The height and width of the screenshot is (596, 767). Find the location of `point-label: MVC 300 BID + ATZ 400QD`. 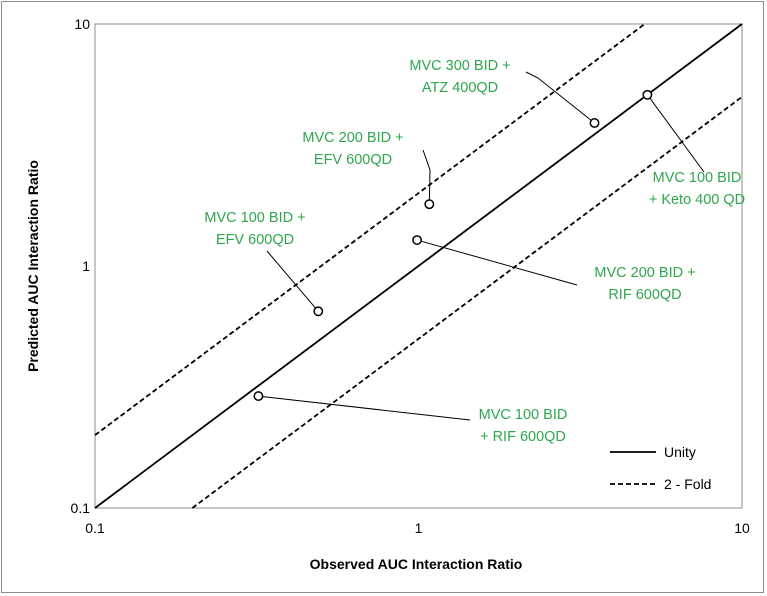

point-label: MVC 300 BID + ATZ 400QD is located at coordinates (459, 77).